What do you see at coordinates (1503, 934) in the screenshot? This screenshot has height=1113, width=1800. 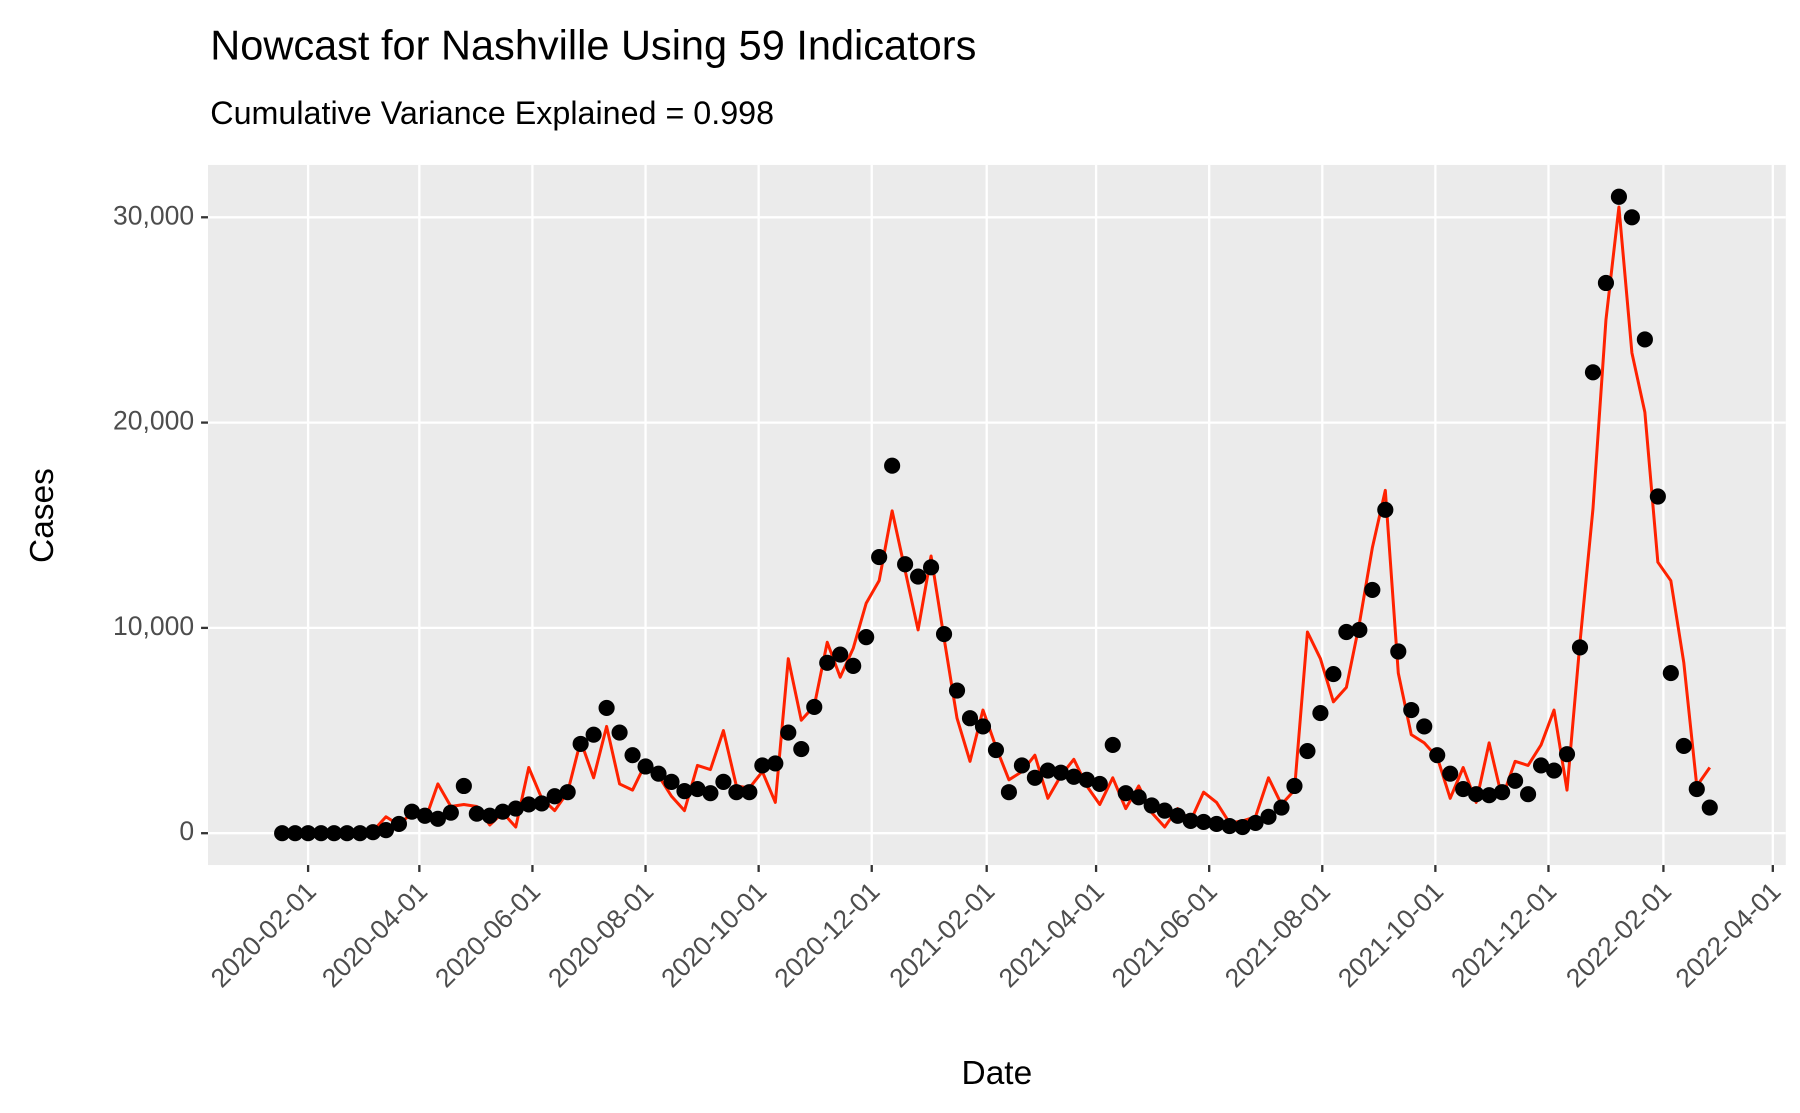 I see `x-tick-label: 2021-12-01` at bounding box center [1503, 934].